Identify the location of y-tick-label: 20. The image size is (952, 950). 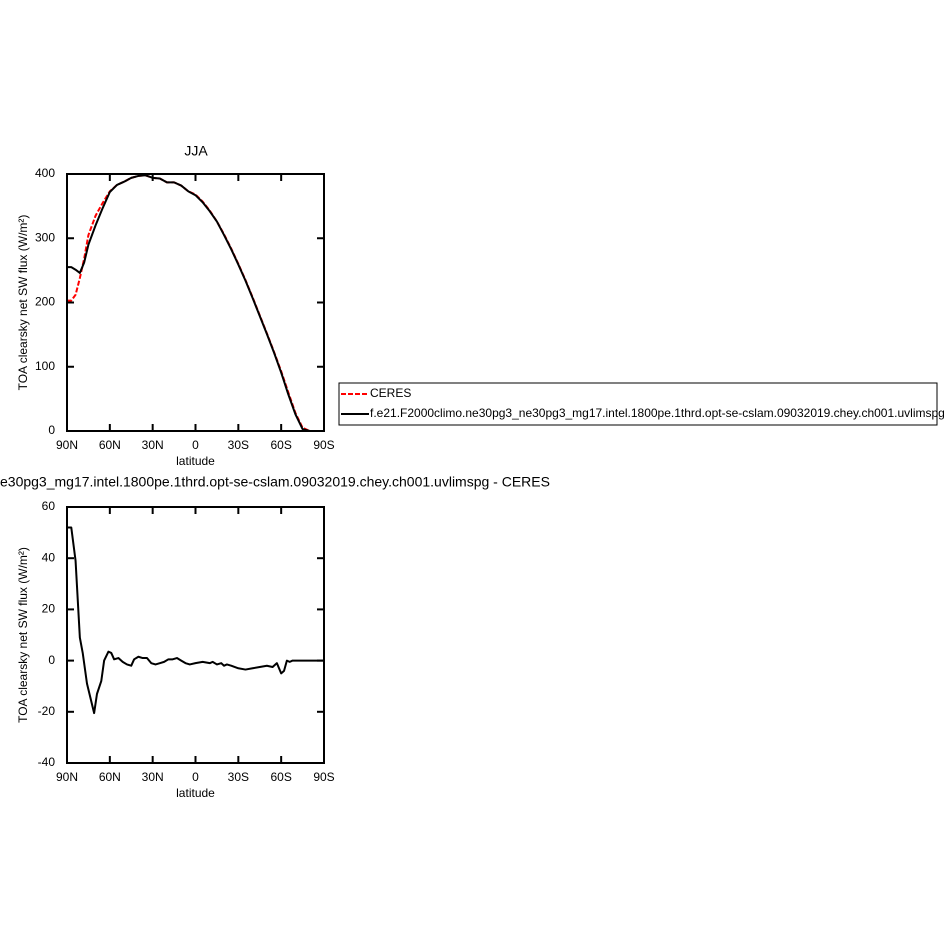
(49, 609).